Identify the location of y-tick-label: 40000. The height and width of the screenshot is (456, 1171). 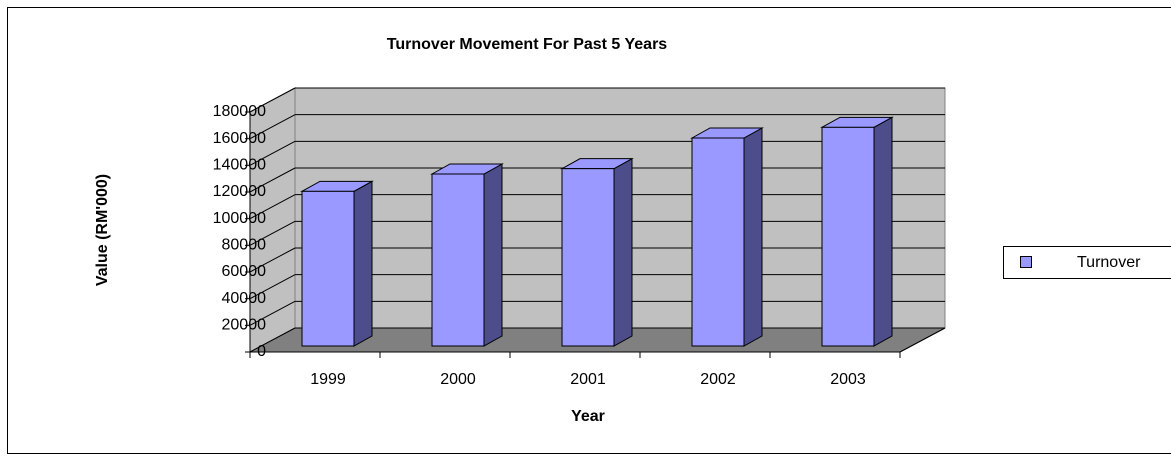
(244, 298).